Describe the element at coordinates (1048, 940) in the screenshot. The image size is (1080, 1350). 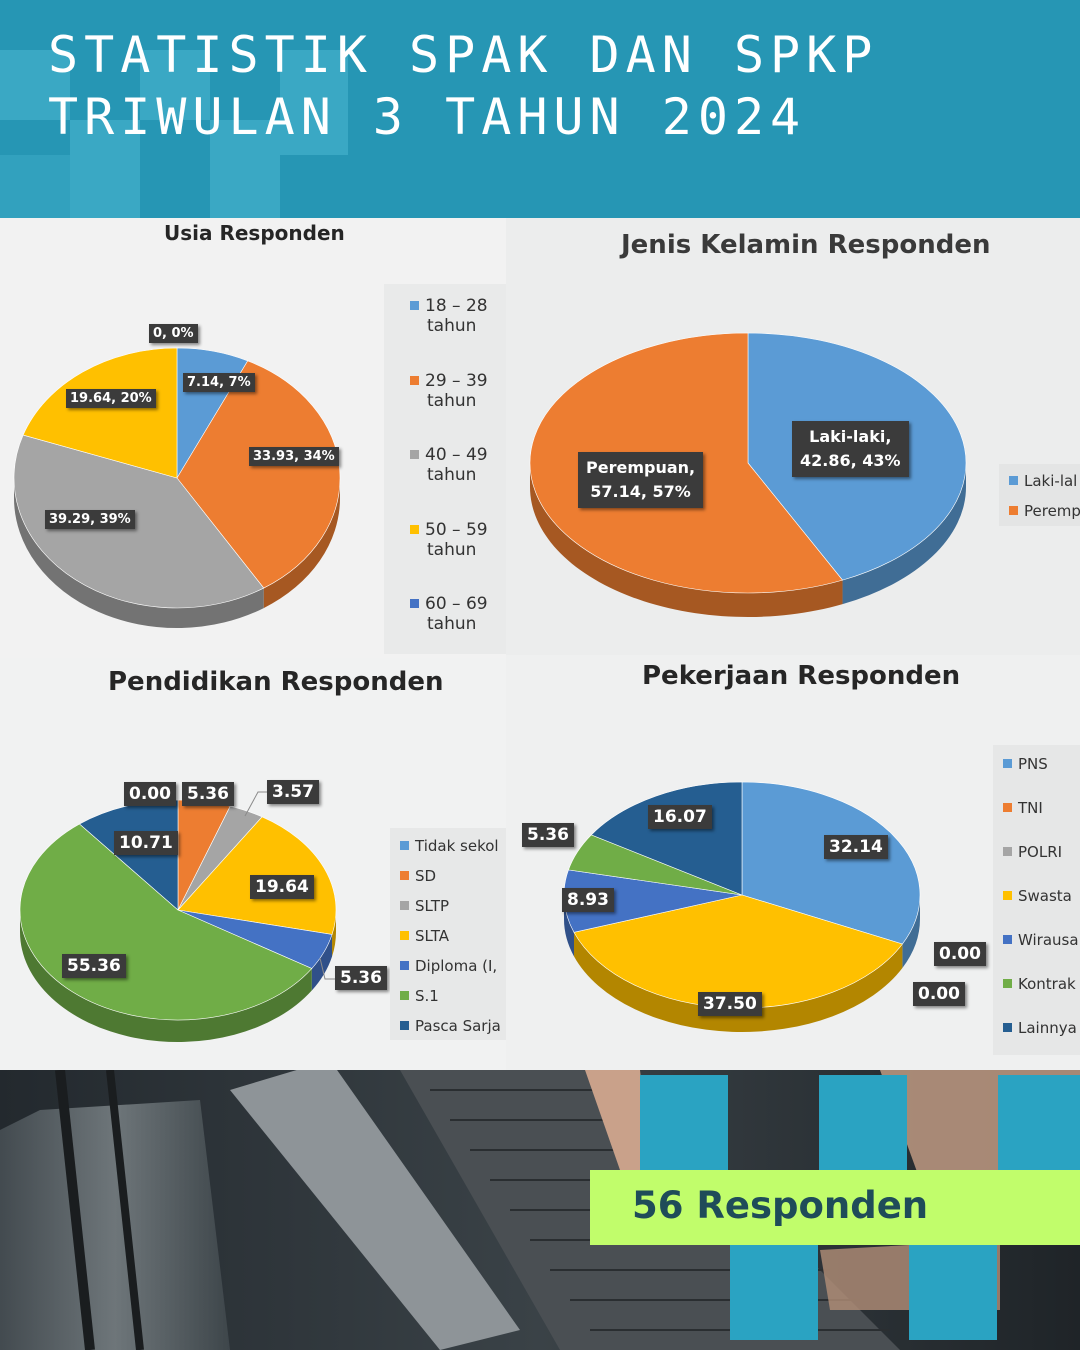
I see `legend-text: Wirausa` at that location.